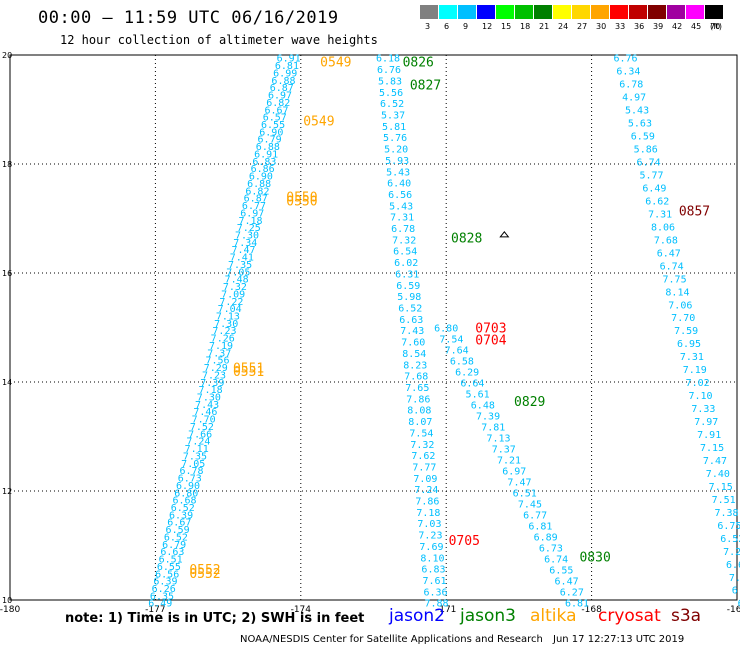 The height and width of the screenshot is (650, 740). Describe the element at coordinates (669, 253) in the screenshot. I see `wave-height-value: 6.47` at that location.